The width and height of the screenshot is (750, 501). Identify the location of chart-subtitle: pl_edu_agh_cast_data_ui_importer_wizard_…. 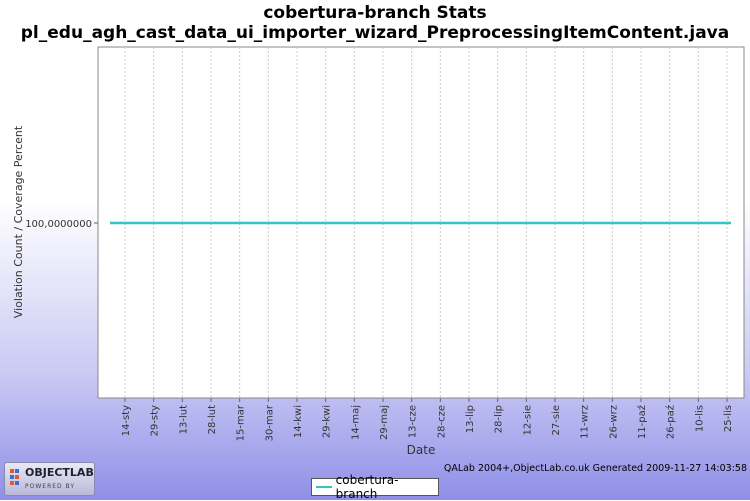
(375, 33).